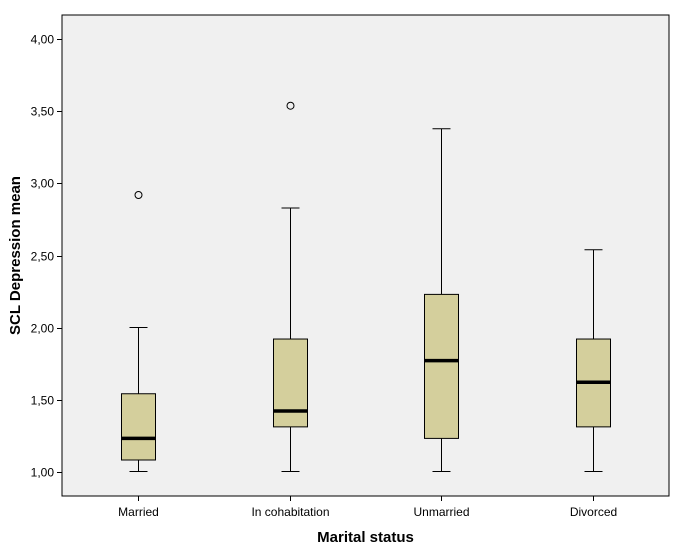  Describe the element at coordinates (43, 184) in the screenshot. I see `y-tick-label: 3,00` at that location.